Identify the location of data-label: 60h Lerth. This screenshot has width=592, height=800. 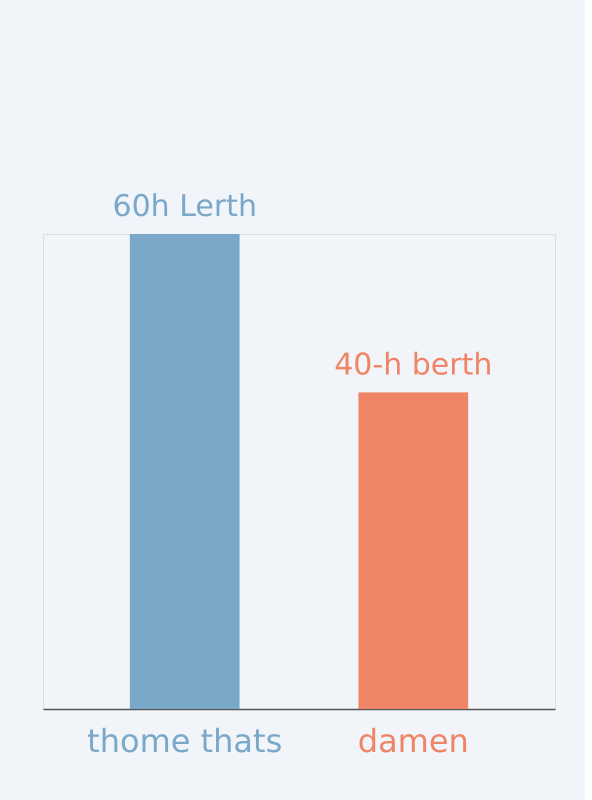
(184, 206).